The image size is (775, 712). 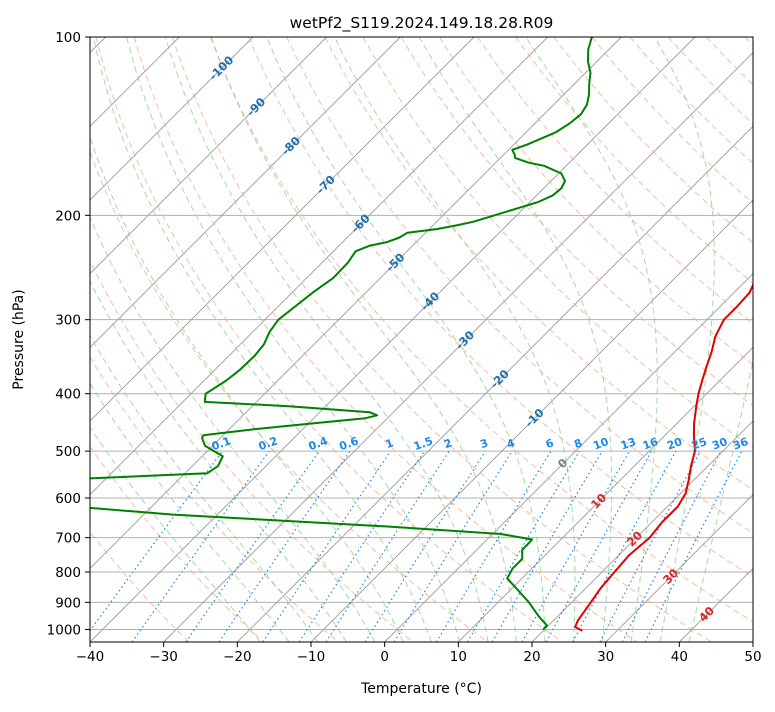 What do you see at coordinates (68, 38) in the screenshot?
I see `y-tick-label: 100` at bounding box center [68, 38].